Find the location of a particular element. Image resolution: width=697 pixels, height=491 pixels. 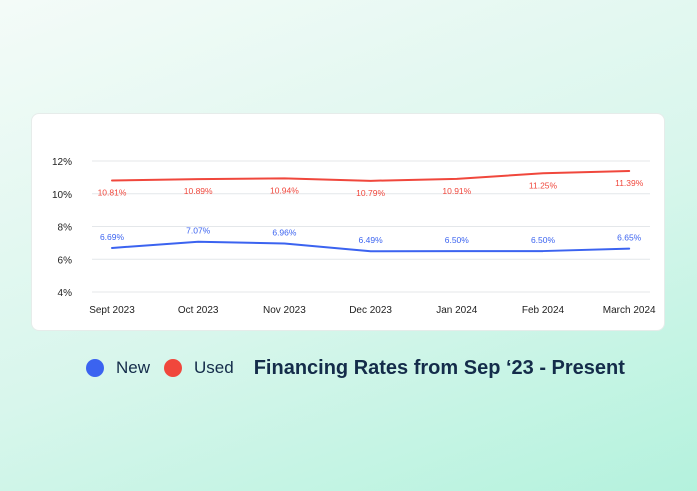

data-label-new: 7.07% is located at coordinates (198, 231).